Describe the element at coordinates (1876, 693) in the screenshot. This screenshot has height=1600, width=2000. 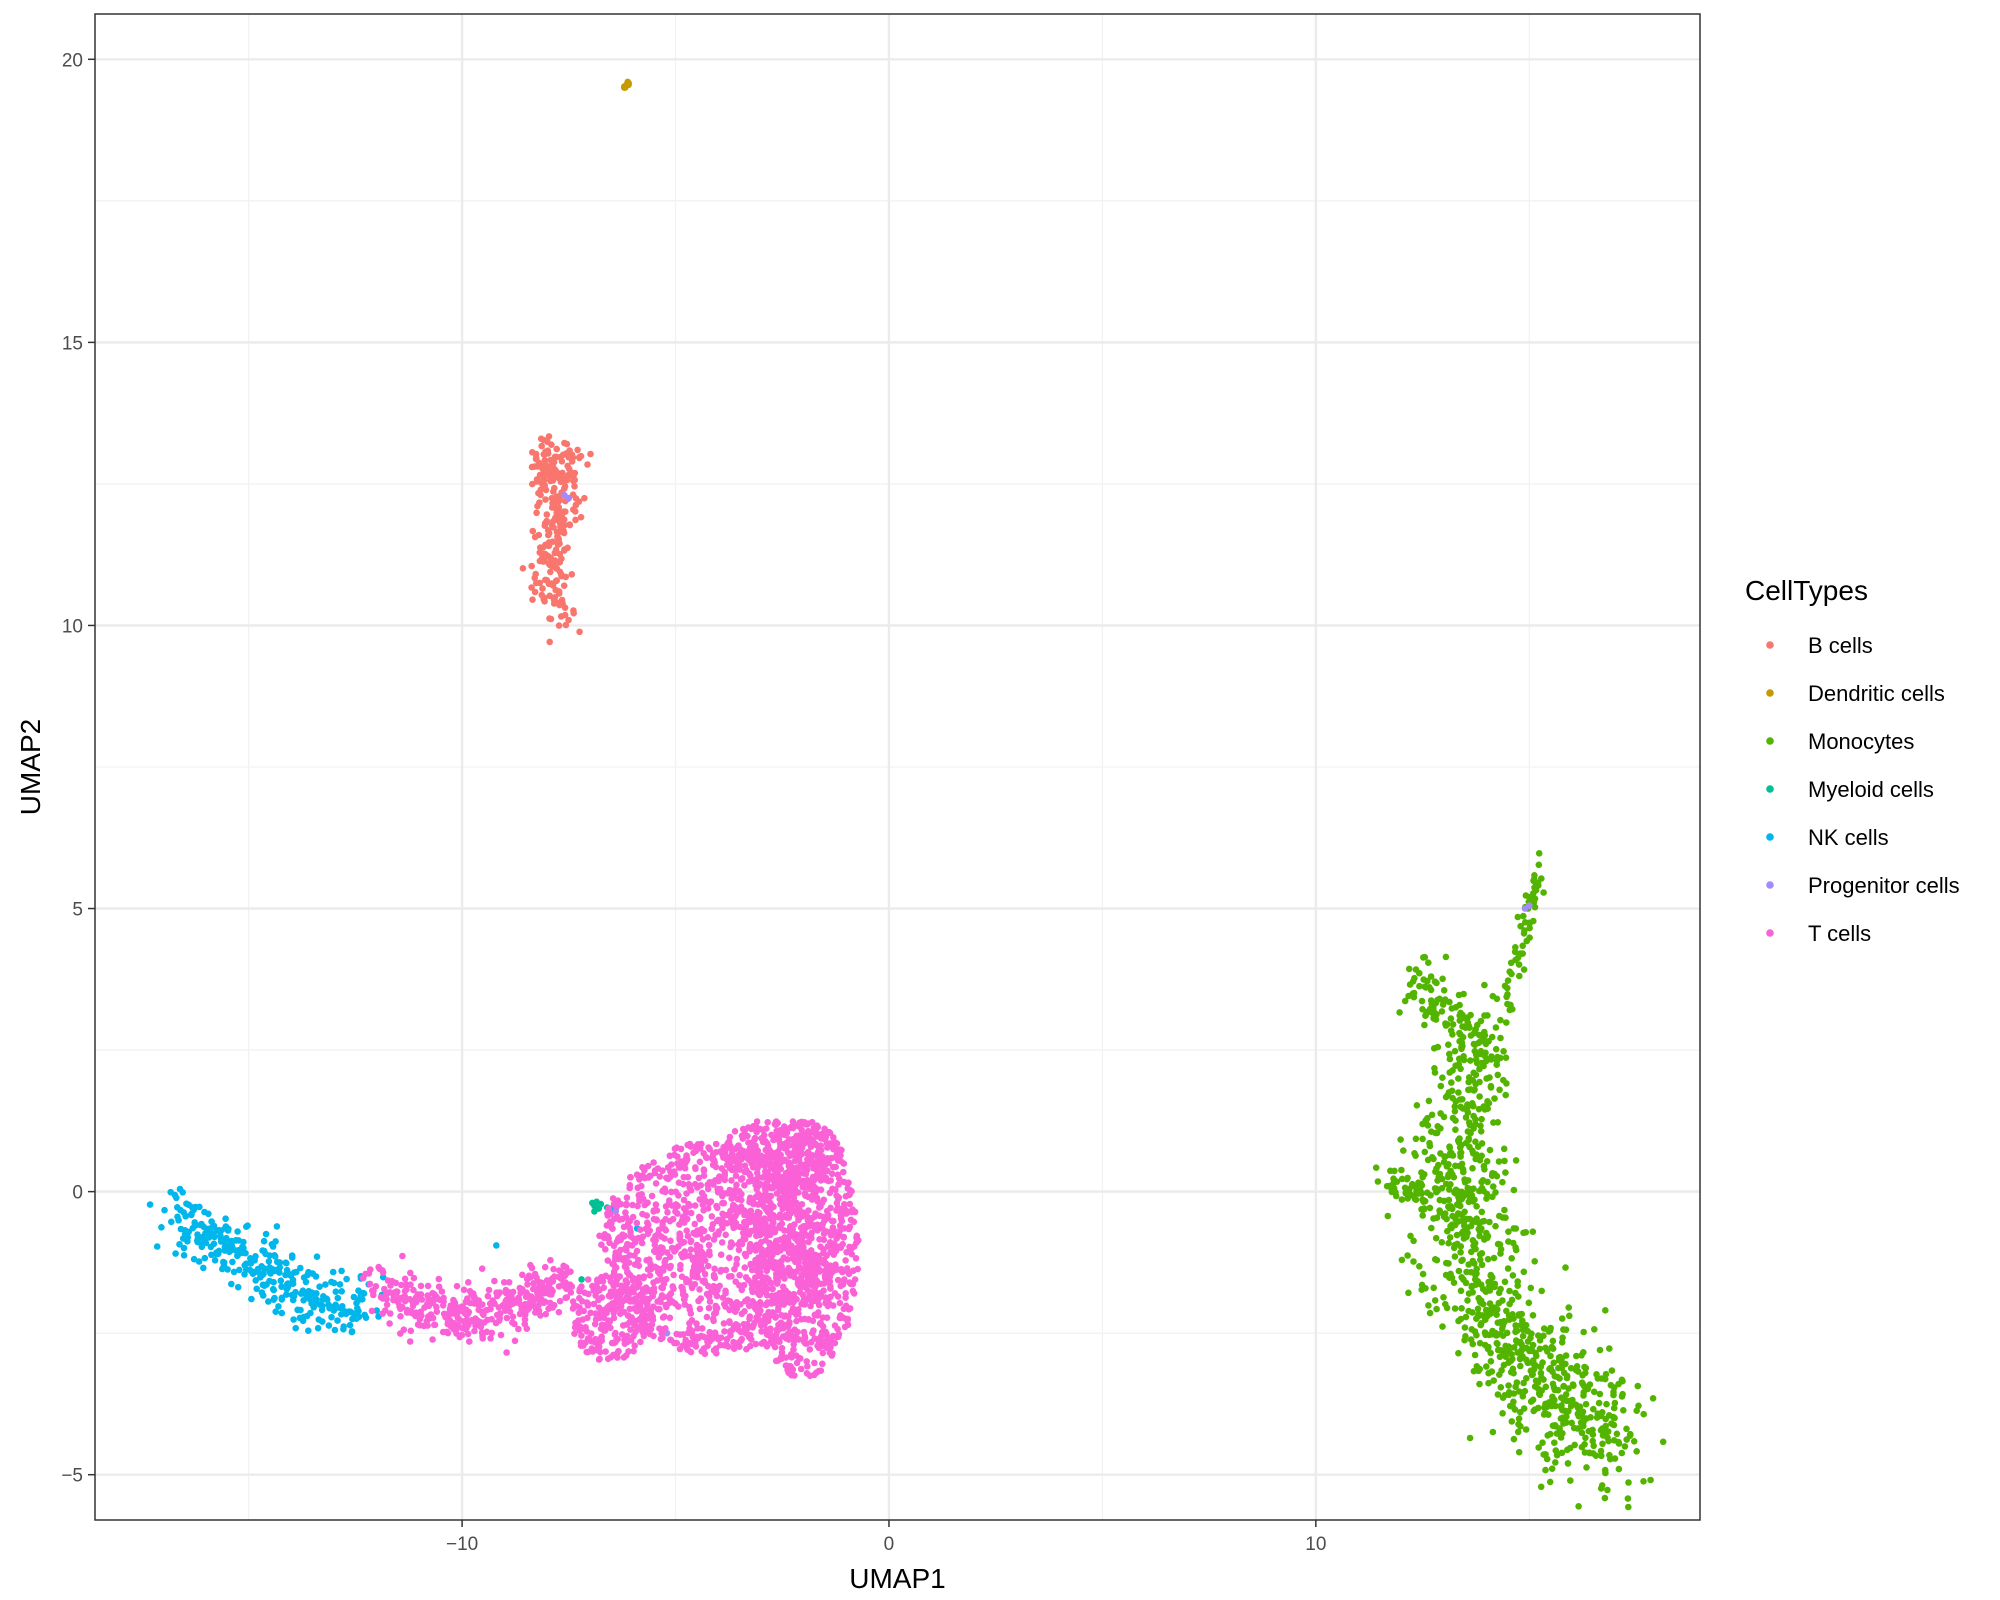
I see `legend-label: Dendritic cells` at that location.